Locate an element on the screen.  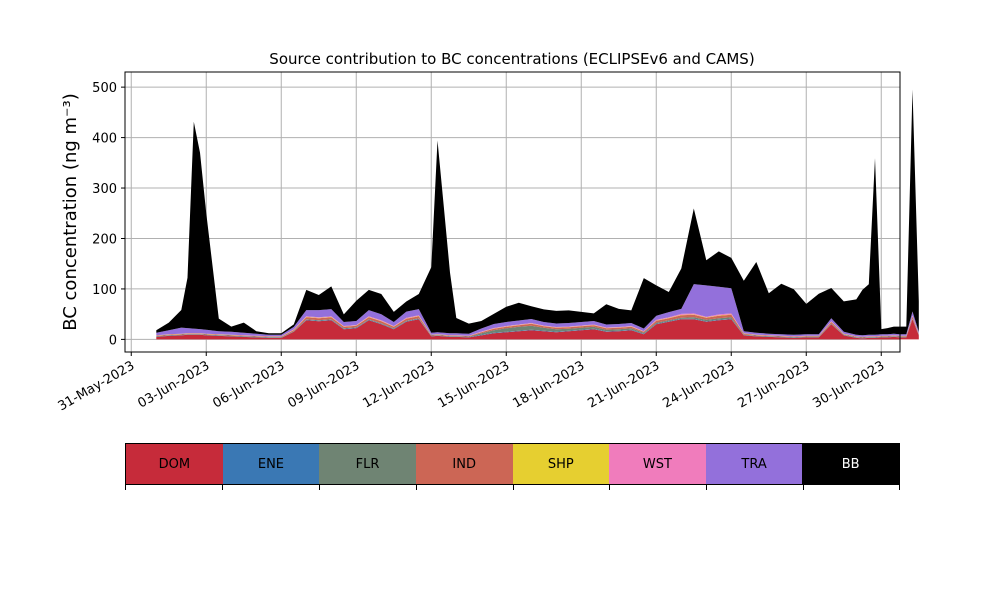
y-tick-label: 200 is located at coordinates (104, 239).